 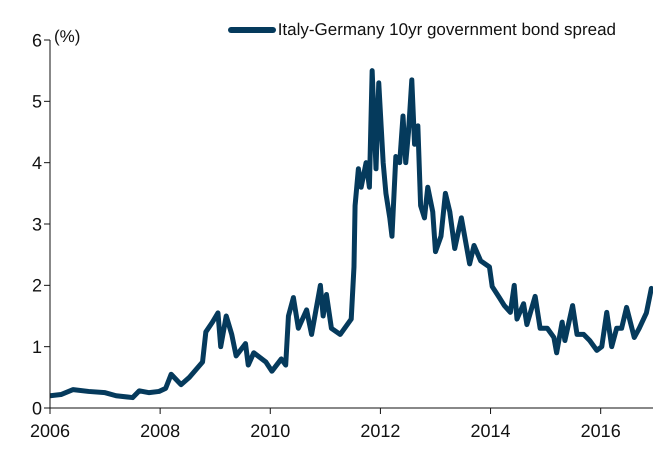 What do you see at coordinates (50, 430) in the screenshot?
I see `x-tick-label: 2006` at bounding box center [50, 430].